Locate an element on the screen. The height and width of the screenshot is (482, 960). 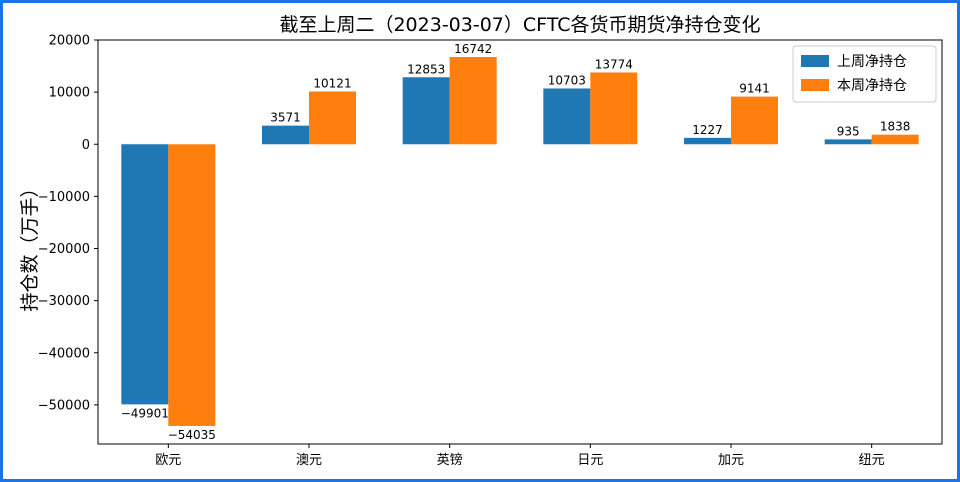
x-tick-label-5: 加元 is located at coordinates (731, 460).